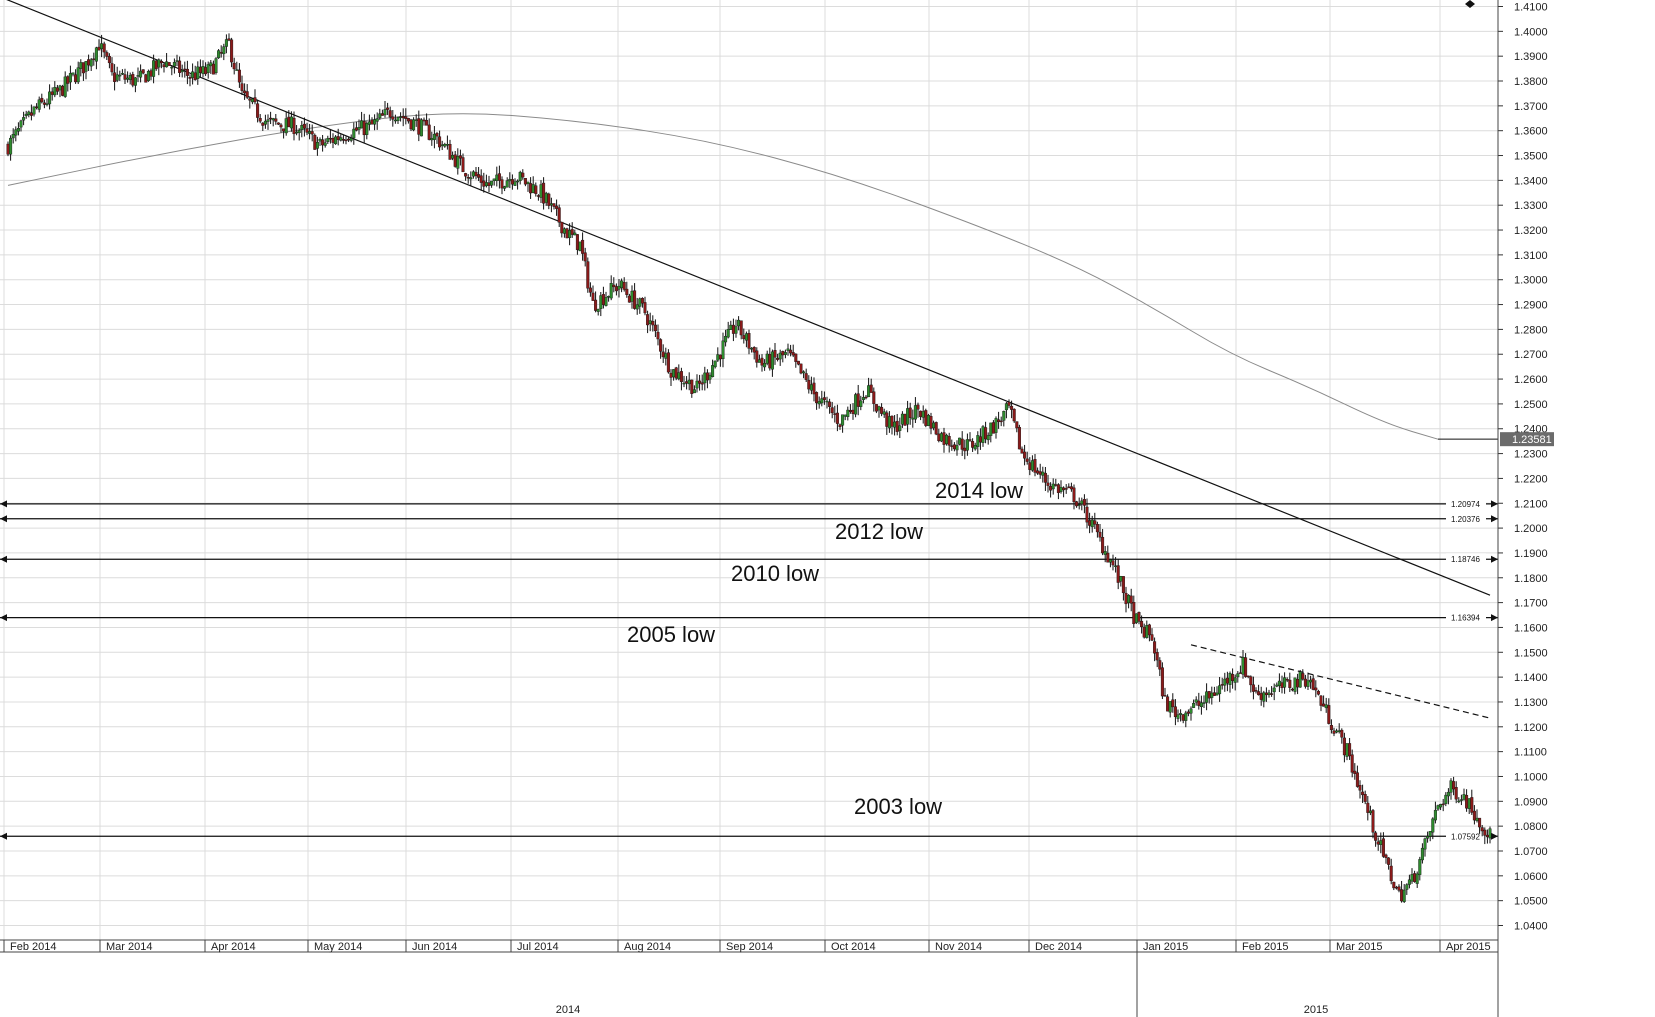  Describe the element at coordinates (1468, 947) in the screenshot. I see `x-tick-label: Apr 2015` at that location.